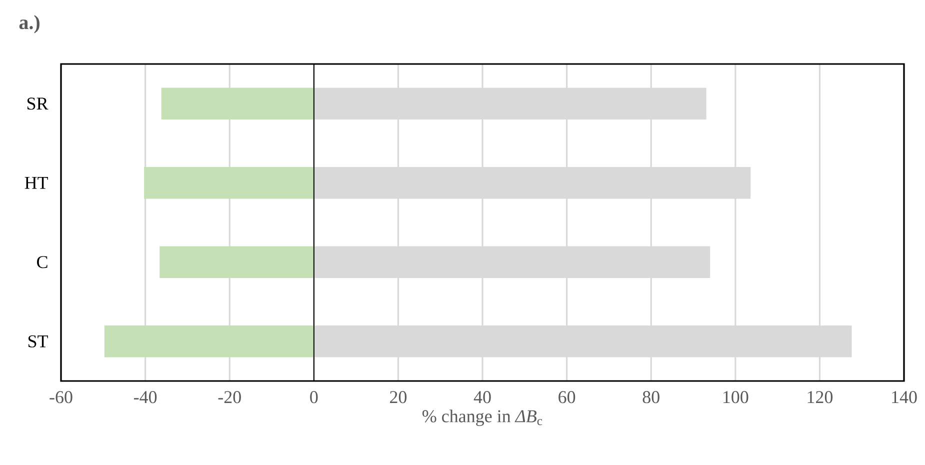  Describe the element at coordinates (36, 182) in the screenshot. I see `y-tick-label: HT` at that location.